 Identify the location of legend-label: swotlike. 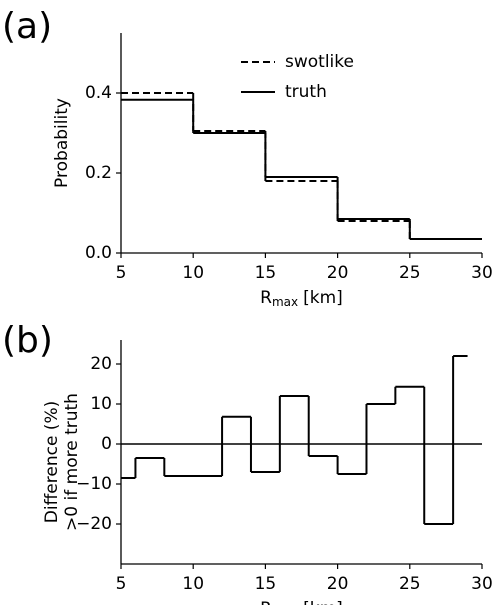
(319, 62).